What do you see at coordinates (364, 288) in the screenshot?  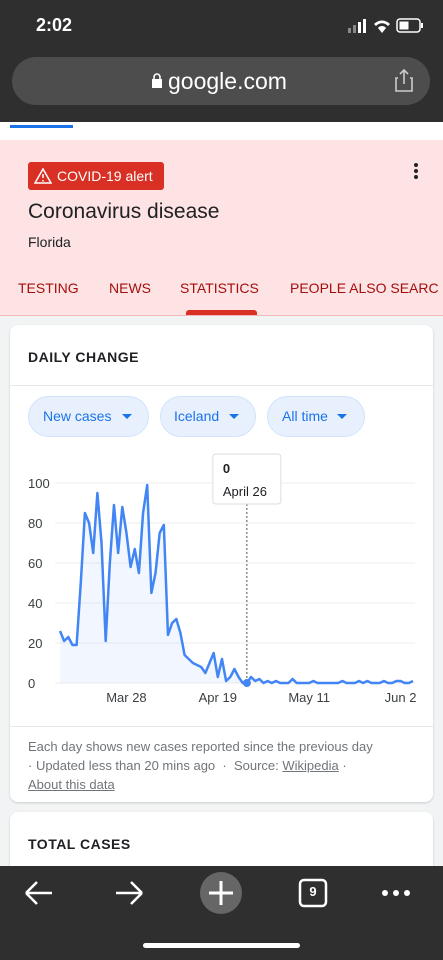 I see `tab: PEOPLE ALSO SEARC` at bounding box center [364, 288].